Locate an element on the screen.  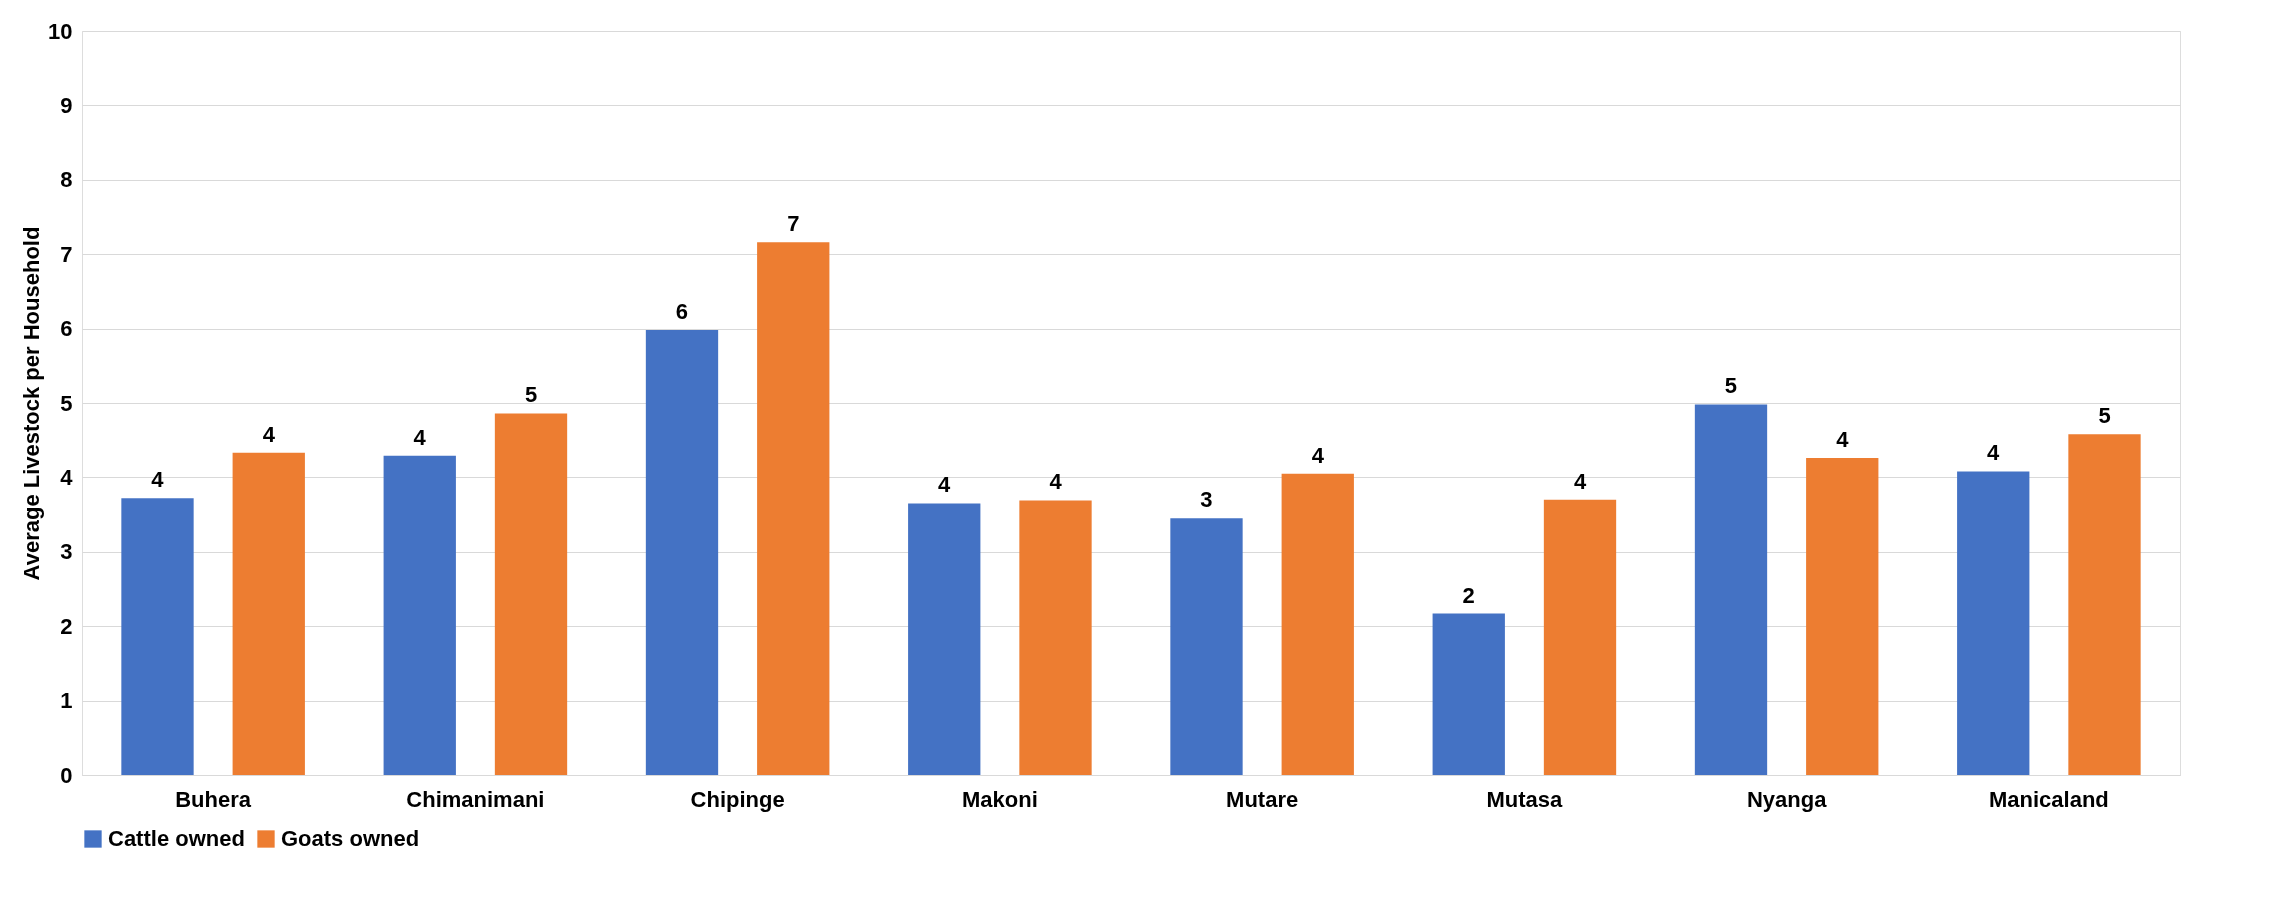
x-tick-label: Manicaland is located at coordinates (2048, 799).